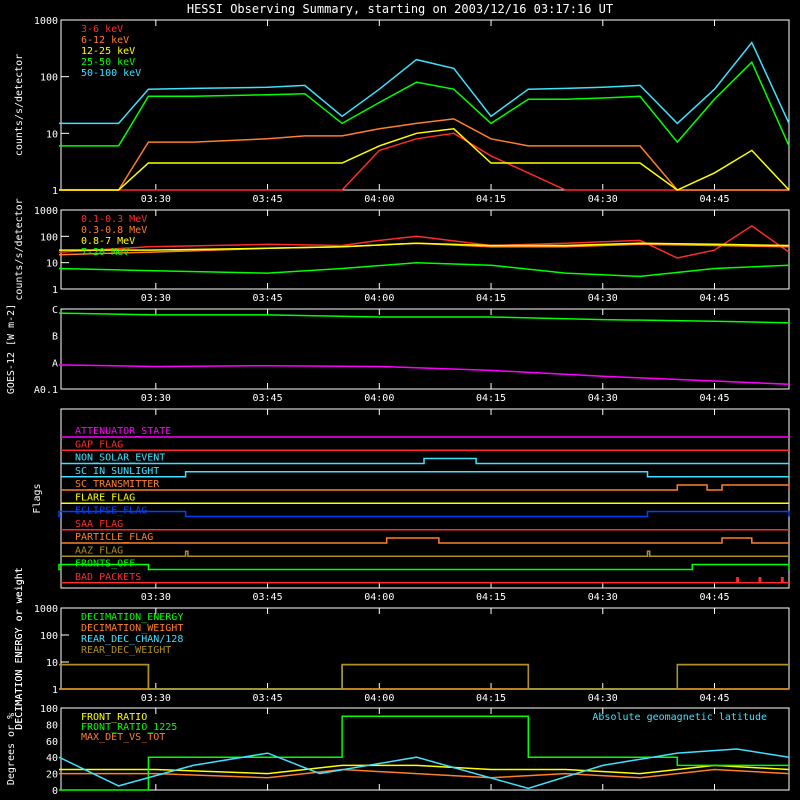 Image resolution: width=800 pixels, height=800 pixels. Describe the element at coordinates (132, 628) in the screenshot. I see `decimation-legend-decimation-weight: DECIMATION_WEIGHT` at that location.